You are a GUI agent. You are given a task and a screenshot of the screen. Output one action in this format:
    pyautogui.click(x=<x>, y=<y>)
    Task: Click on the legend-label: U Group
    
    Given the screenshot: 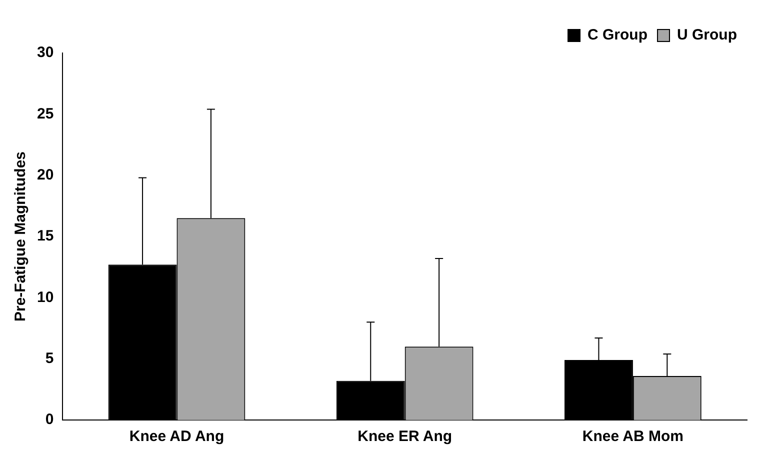 What is the action you would take?
    pyautogui.click(x=707, y=35)
    